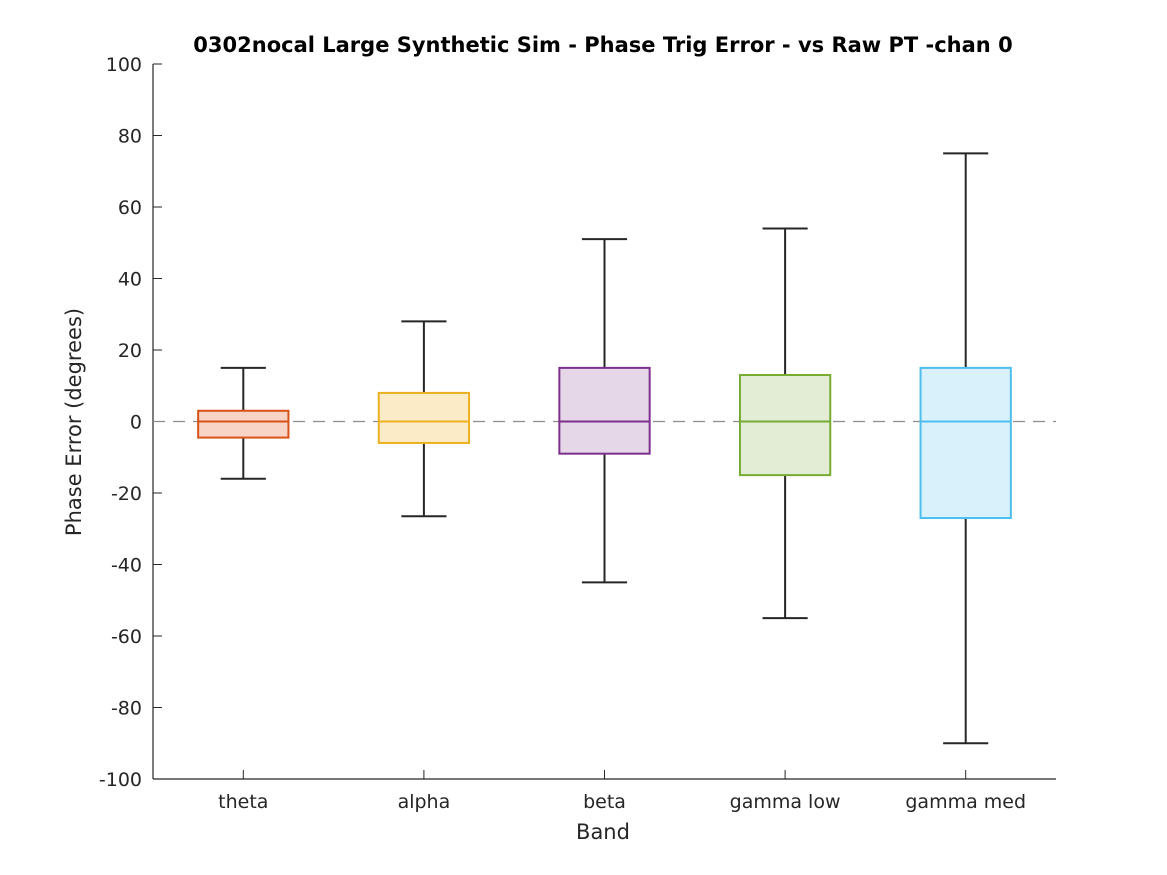  I want to click on x-axis-label: Band, so click(603, 832).